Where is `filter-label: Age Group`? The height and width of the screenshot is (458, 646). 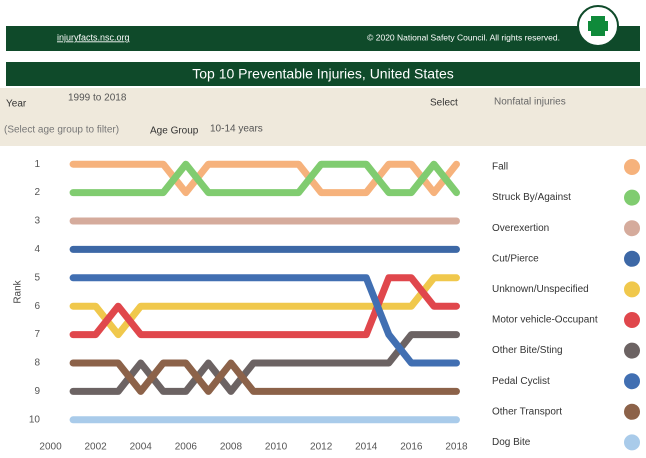
filter-label: Age Group is located at coordinates (174, 131).